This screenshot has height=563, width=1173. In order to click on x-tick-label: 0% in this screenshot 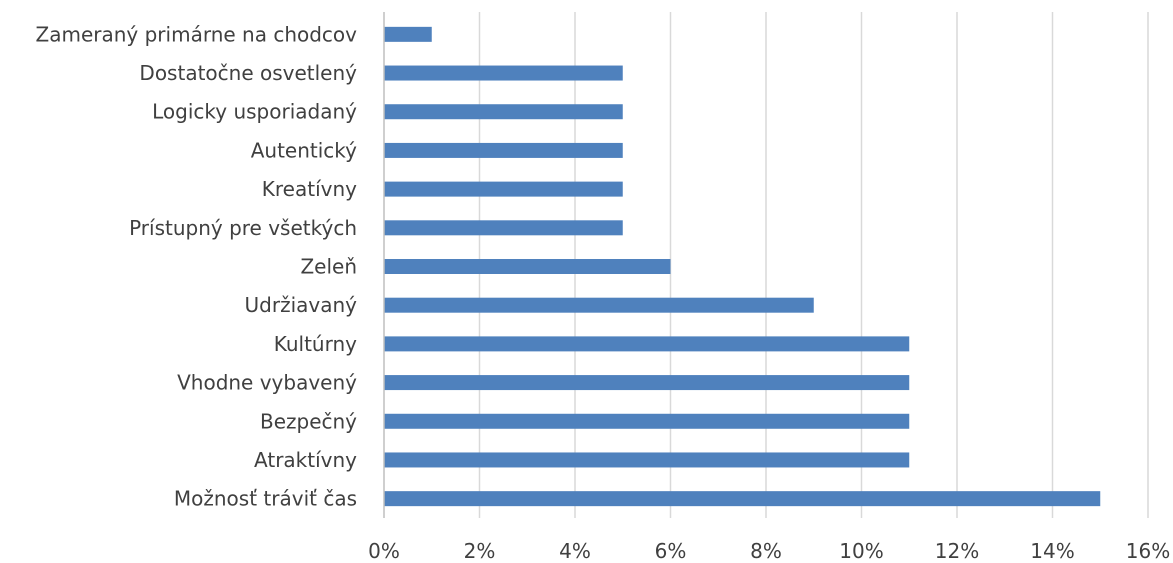, I will do `click(384, 551)`.